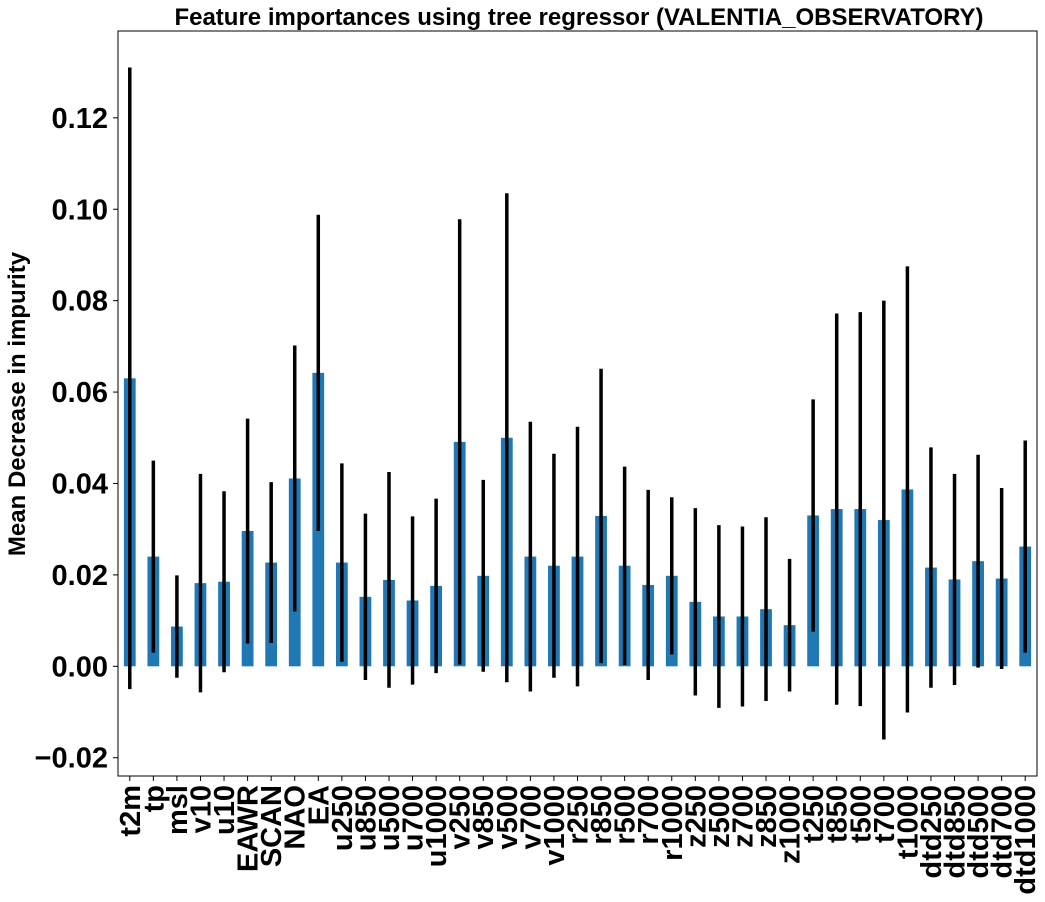  Describe the element at coordinates (80, 576) in the screenshot. I see `y-tick-label: 0.02` at that location.